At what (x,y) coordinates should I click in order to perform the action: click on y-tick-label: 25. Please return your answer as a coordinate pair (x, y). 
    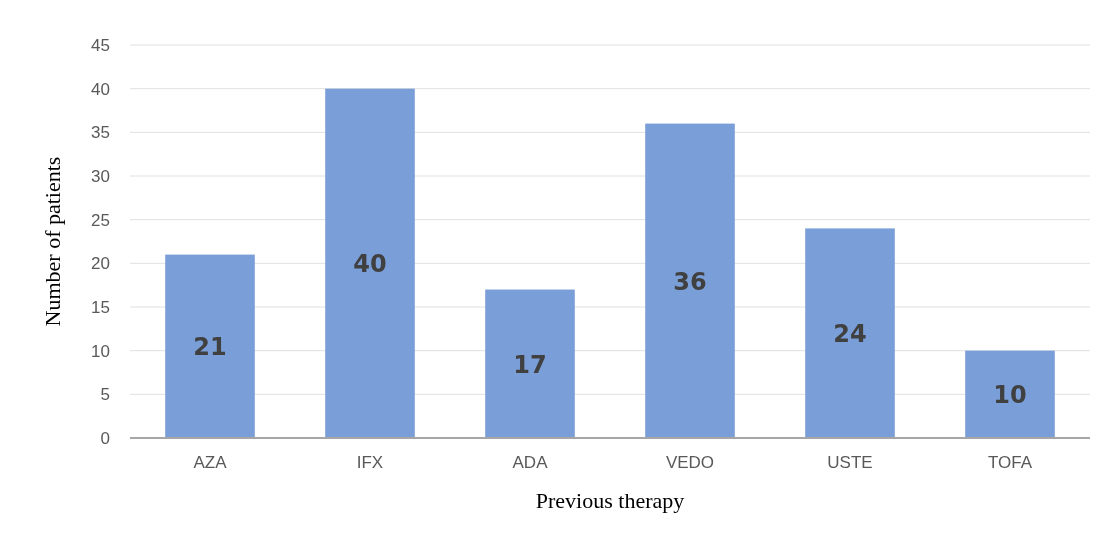
    Looking at the image, I should click on (100, 220).